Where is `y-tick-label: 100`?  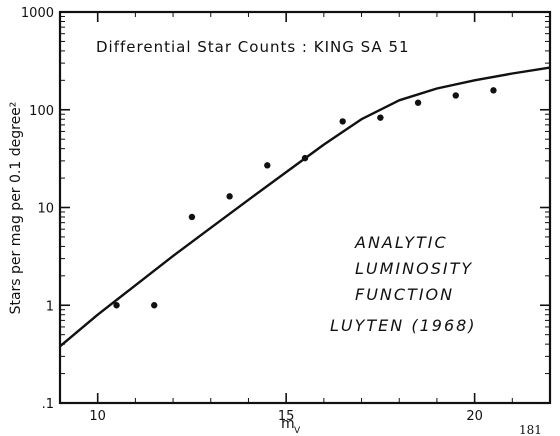 y-tick-label: 100 is located at coordinates (41, 111).